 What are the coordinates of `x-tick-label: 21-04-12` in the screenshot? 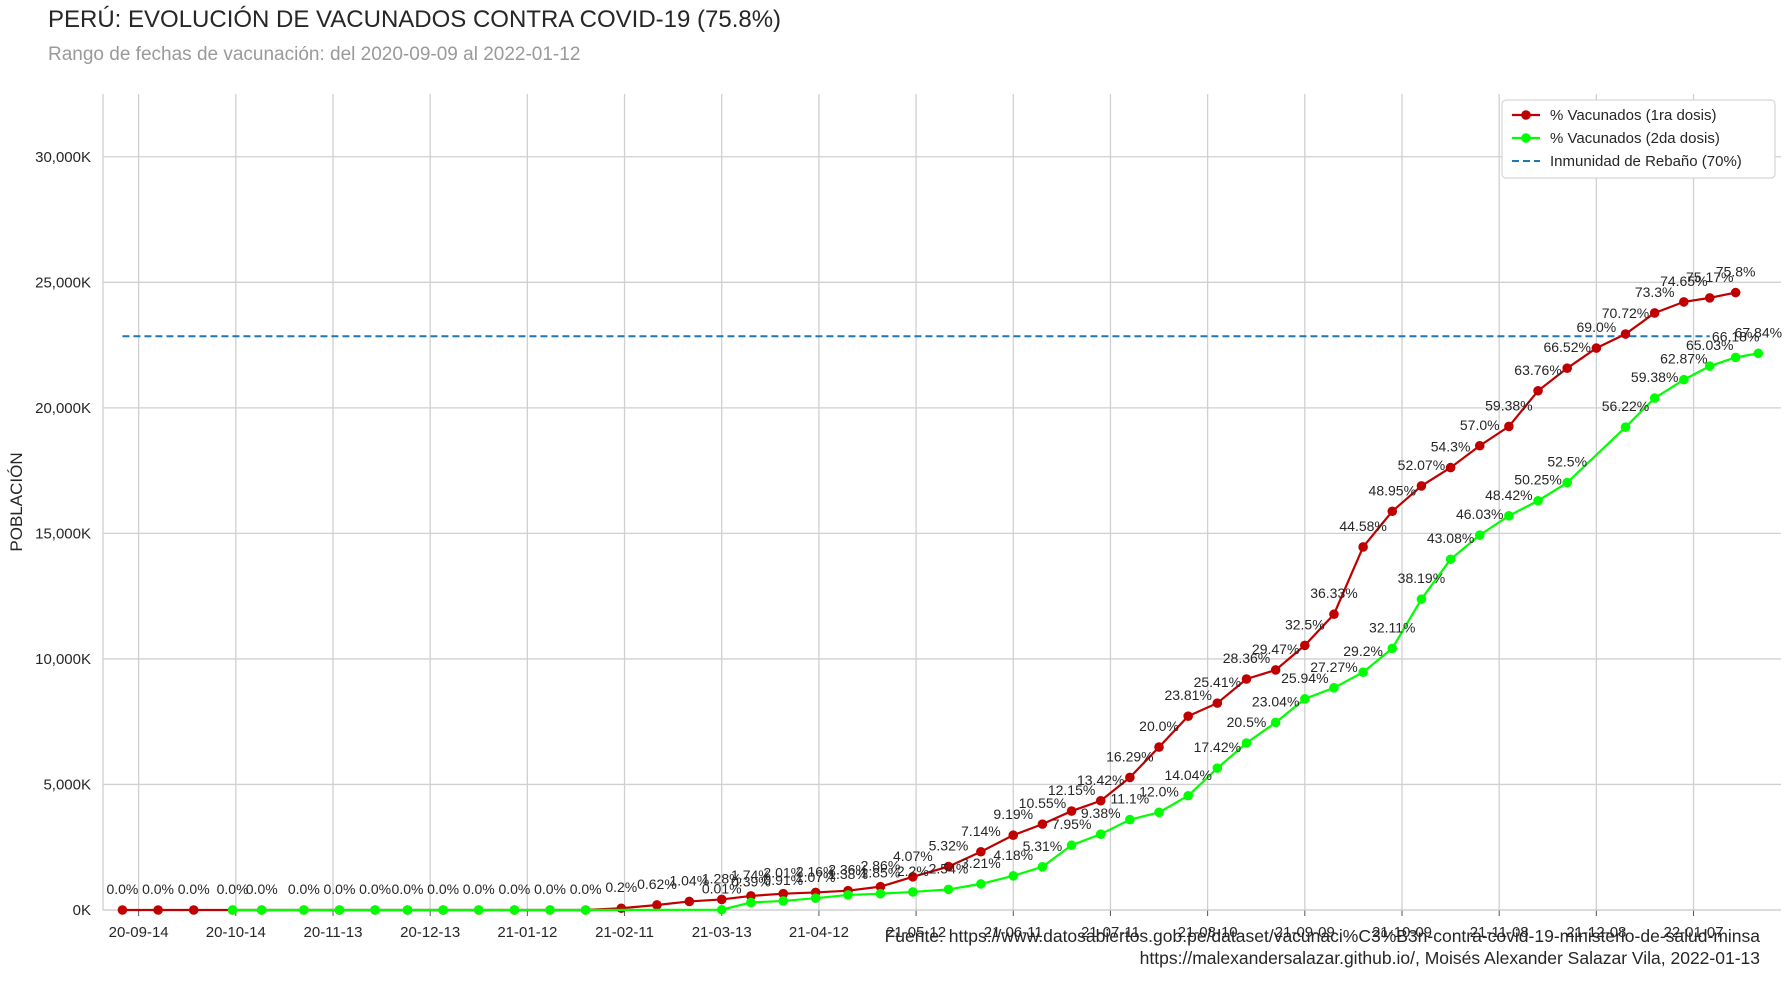 It's located at (819, 932).